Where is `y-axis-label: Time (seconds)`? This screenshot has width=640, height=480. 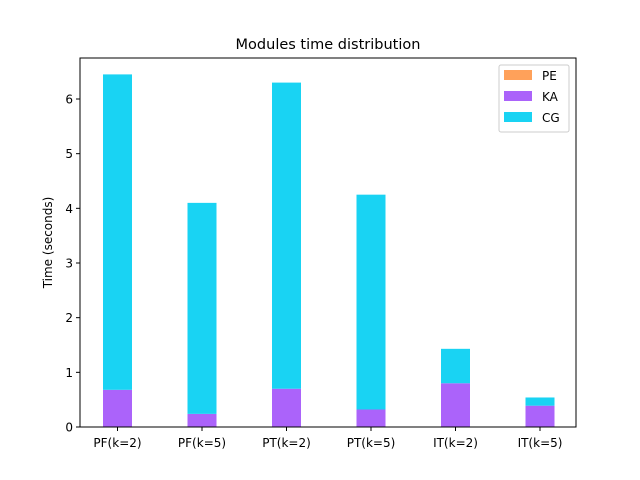 y-axis-label: Time (seconds) is located at coordinates (48, 243).